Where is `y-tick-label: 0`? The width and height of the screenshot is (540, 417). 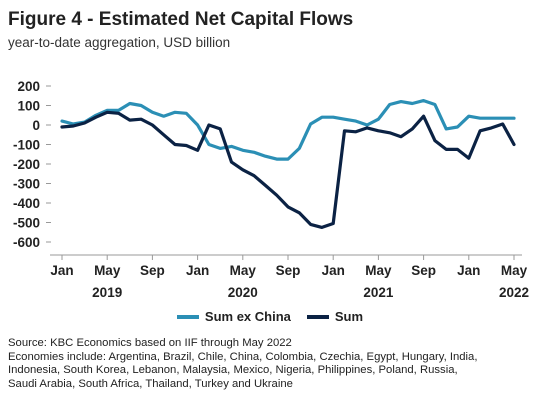 y-tick-label: 0 is located at coordinates (36, 125).